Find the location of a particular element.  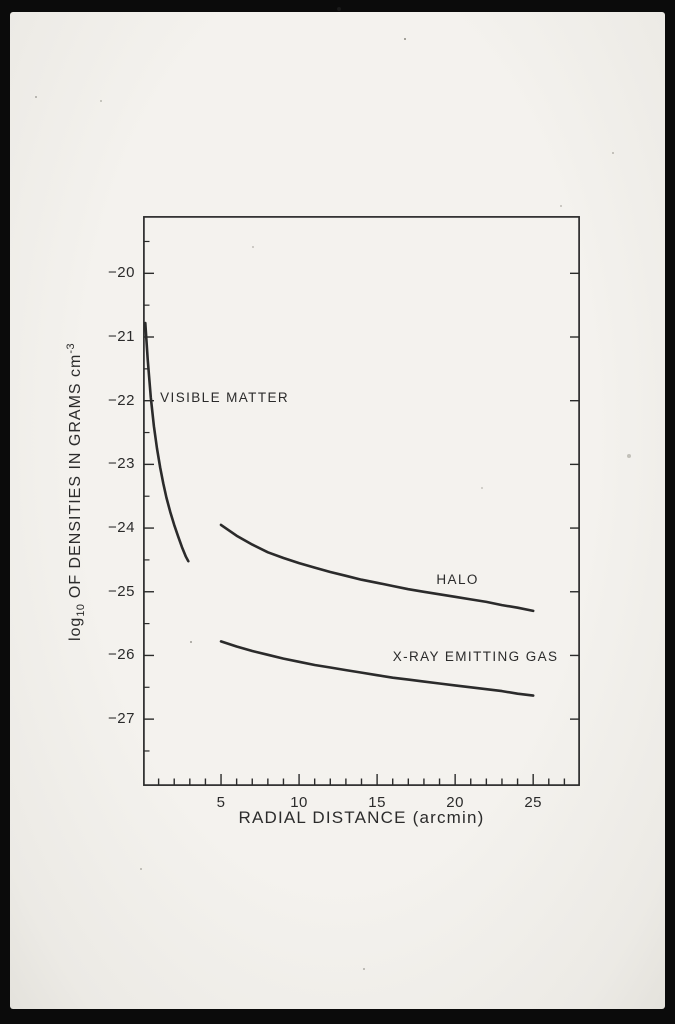

x-tick-label: 20 is located at coordinates (455, 802).